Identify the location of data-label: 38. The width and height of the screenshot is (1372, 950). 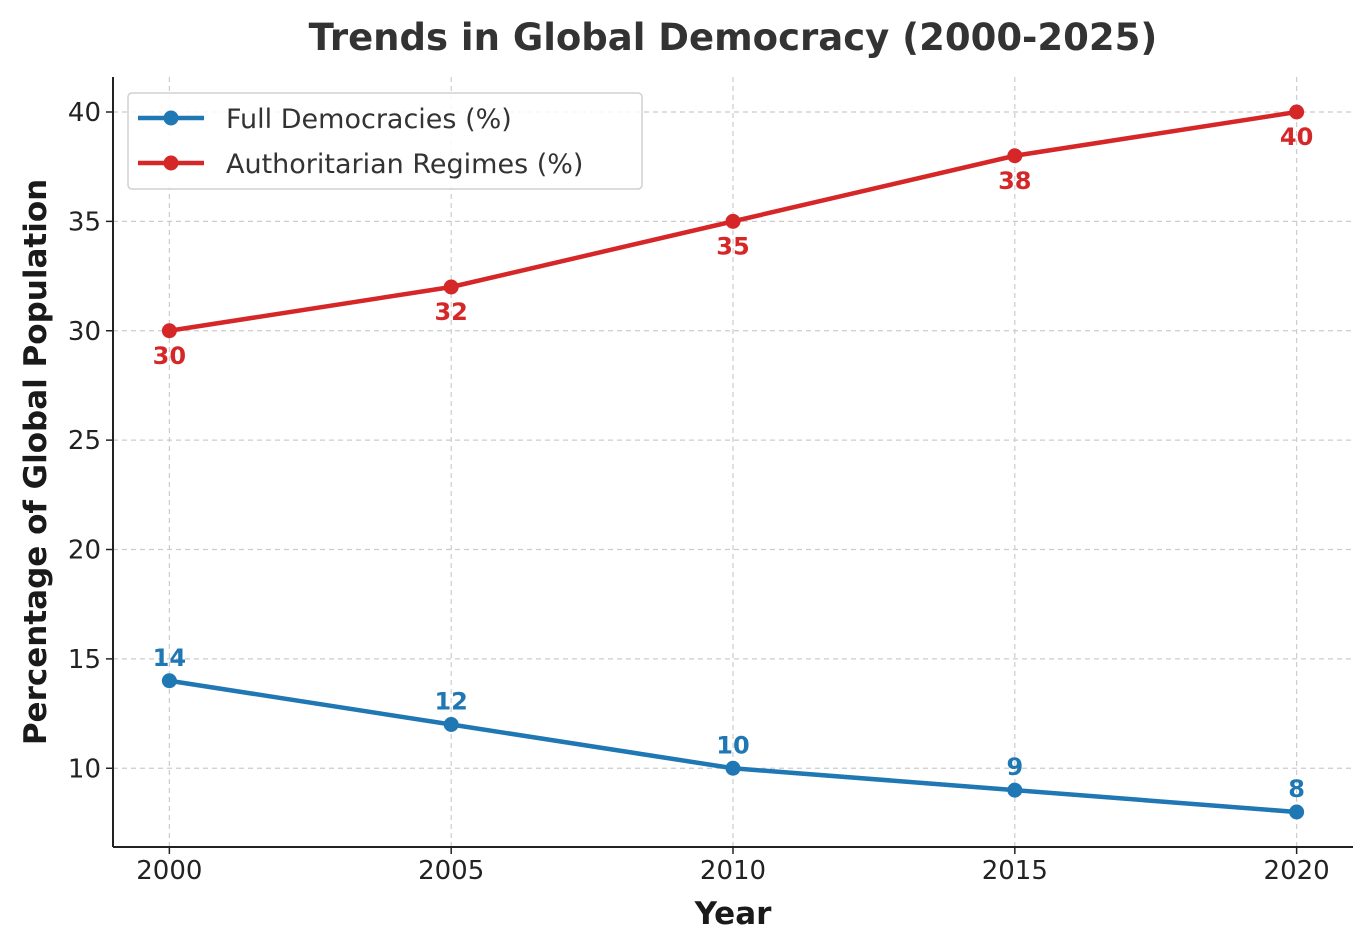
(1014, 181).